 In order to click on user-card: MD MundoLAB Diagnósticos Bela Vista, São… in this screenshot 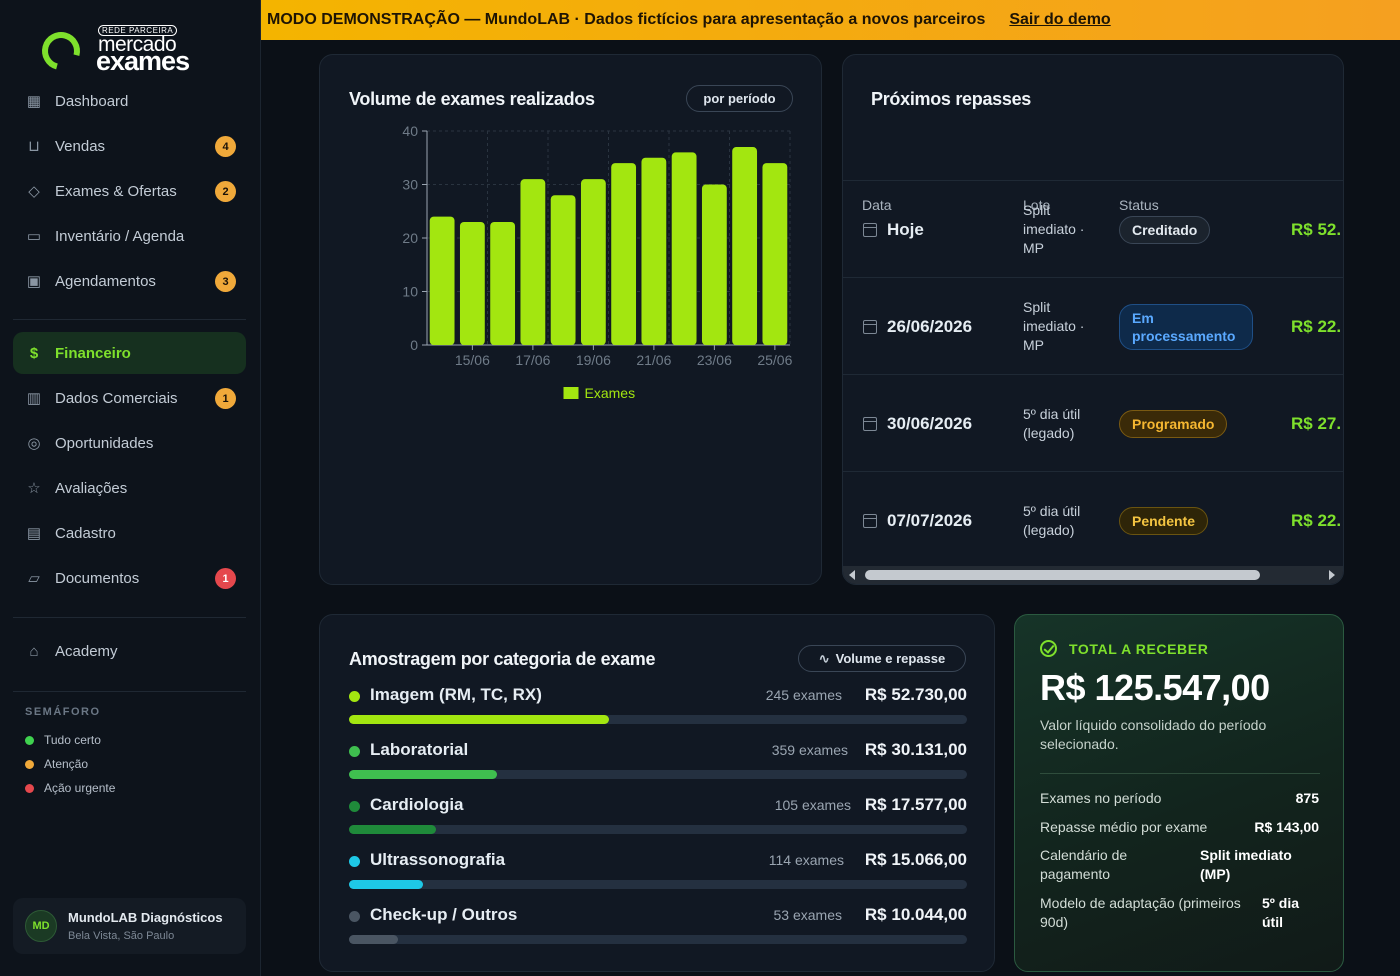, I will do `click(129, 926)`.